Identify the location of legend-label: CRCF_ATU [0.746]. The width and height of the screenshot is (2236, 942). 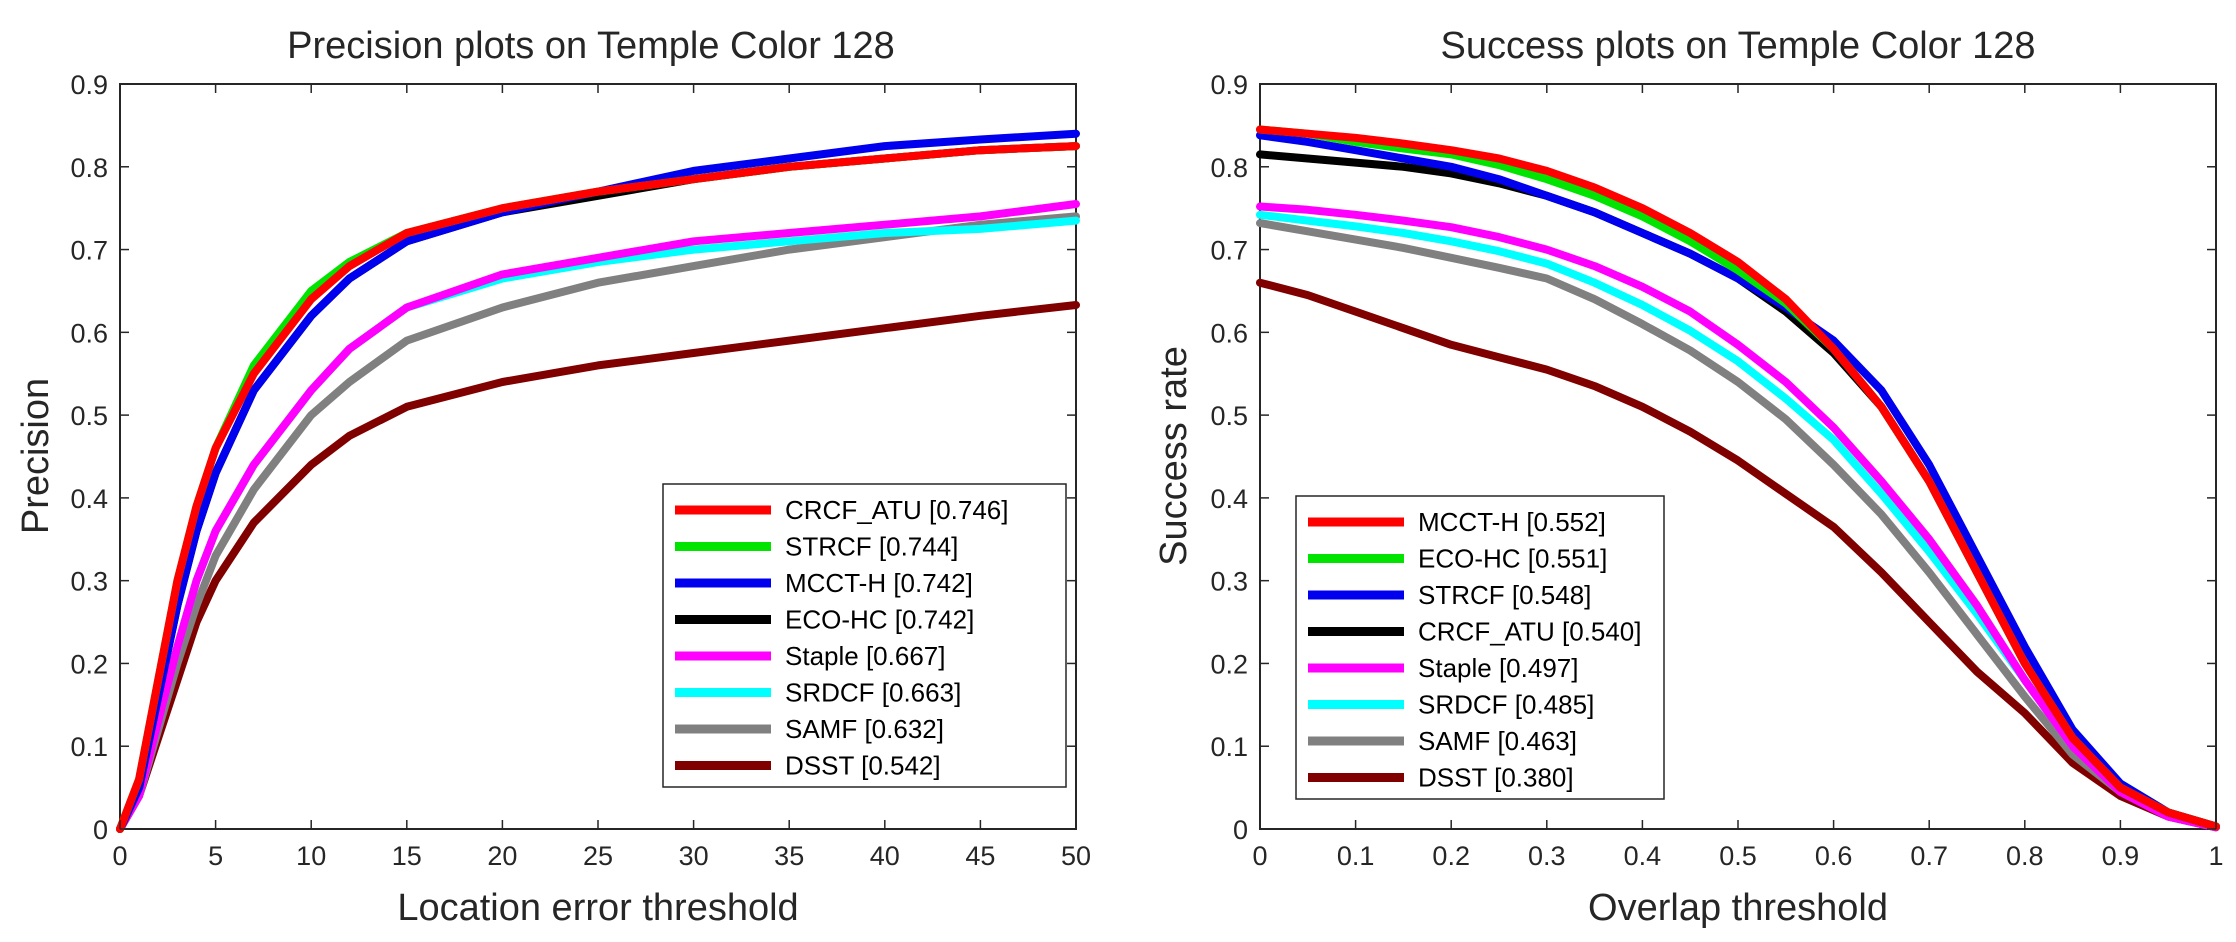
(896, 510).